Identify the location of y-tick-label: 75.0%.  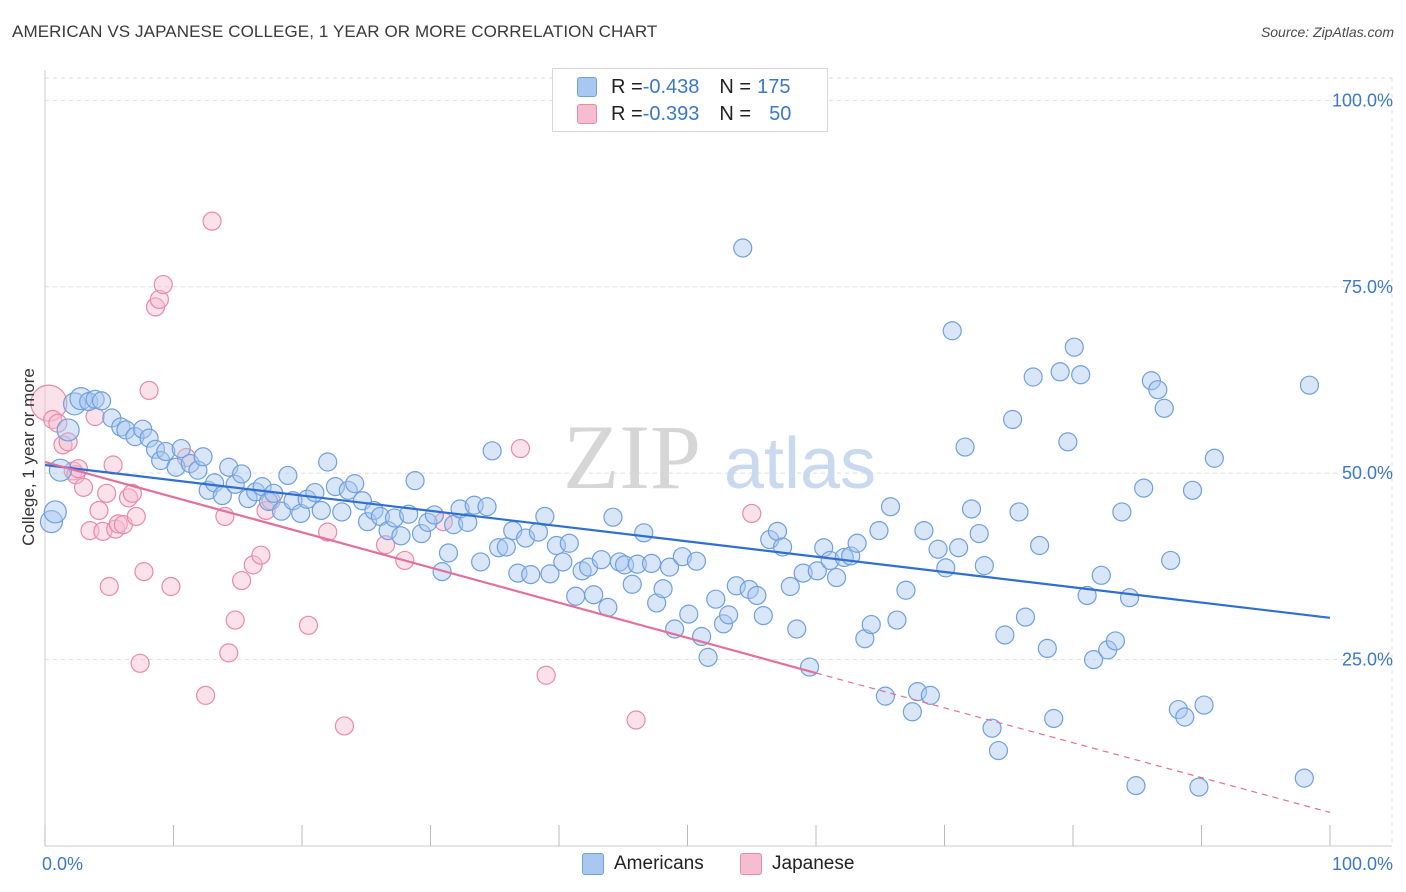
(1367, 287).